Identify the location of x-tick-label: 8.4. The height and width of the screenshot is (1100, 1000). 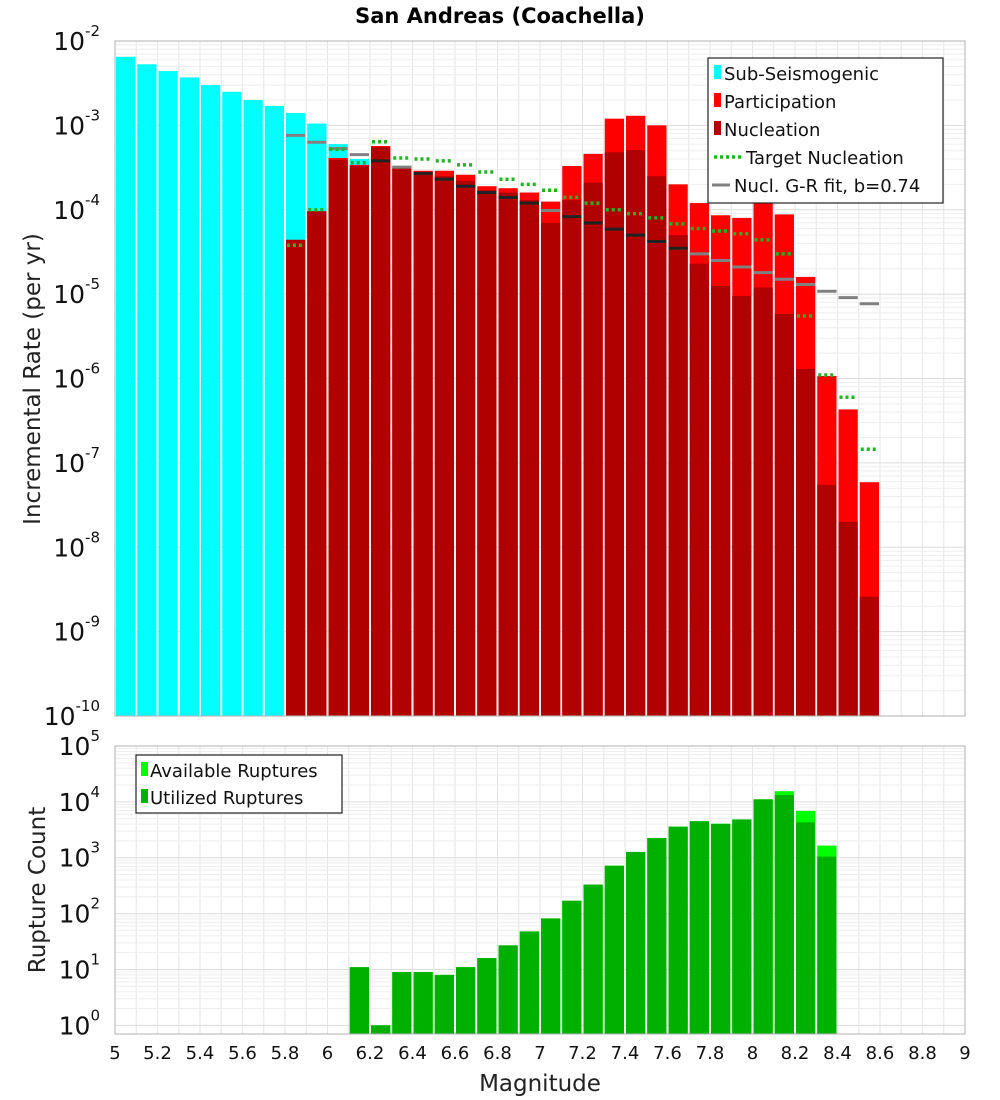
(837, 1053).